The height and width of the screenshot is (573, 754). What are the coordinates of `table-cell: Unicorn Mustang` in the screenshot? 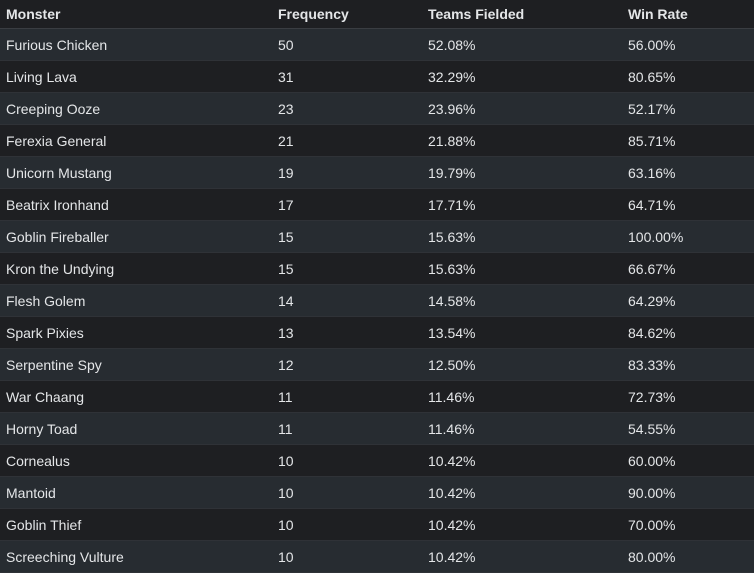 It's located at (136, 172).